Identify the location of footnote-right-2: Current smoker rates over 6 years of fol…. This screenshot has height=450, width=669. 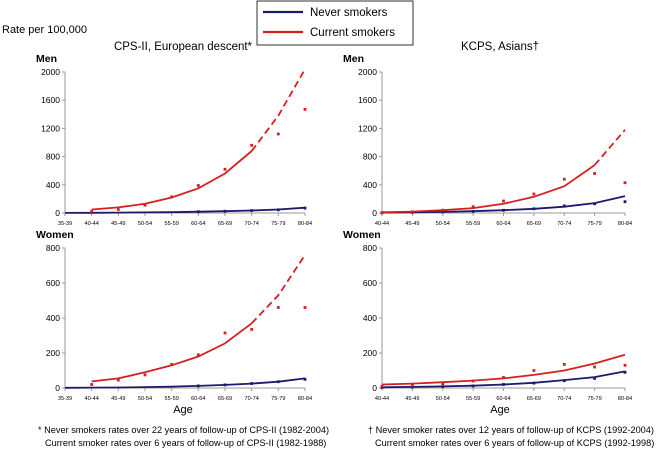
(514, 443).